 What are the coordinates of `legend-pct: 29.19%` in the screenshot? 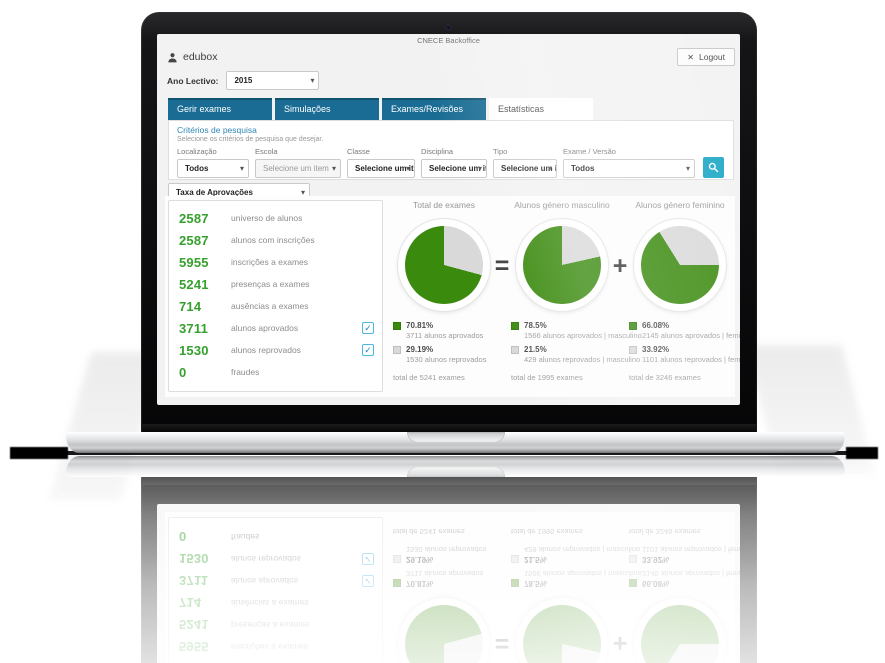 It's located at (420, 349).